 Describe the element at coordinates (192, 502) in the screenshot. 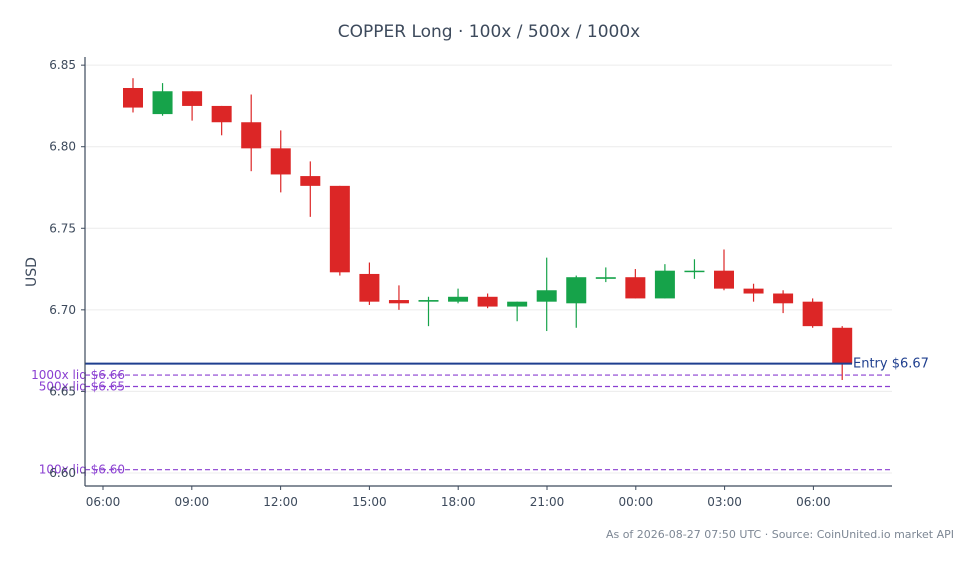

I see `x-tick-label: 09:00` at that location.